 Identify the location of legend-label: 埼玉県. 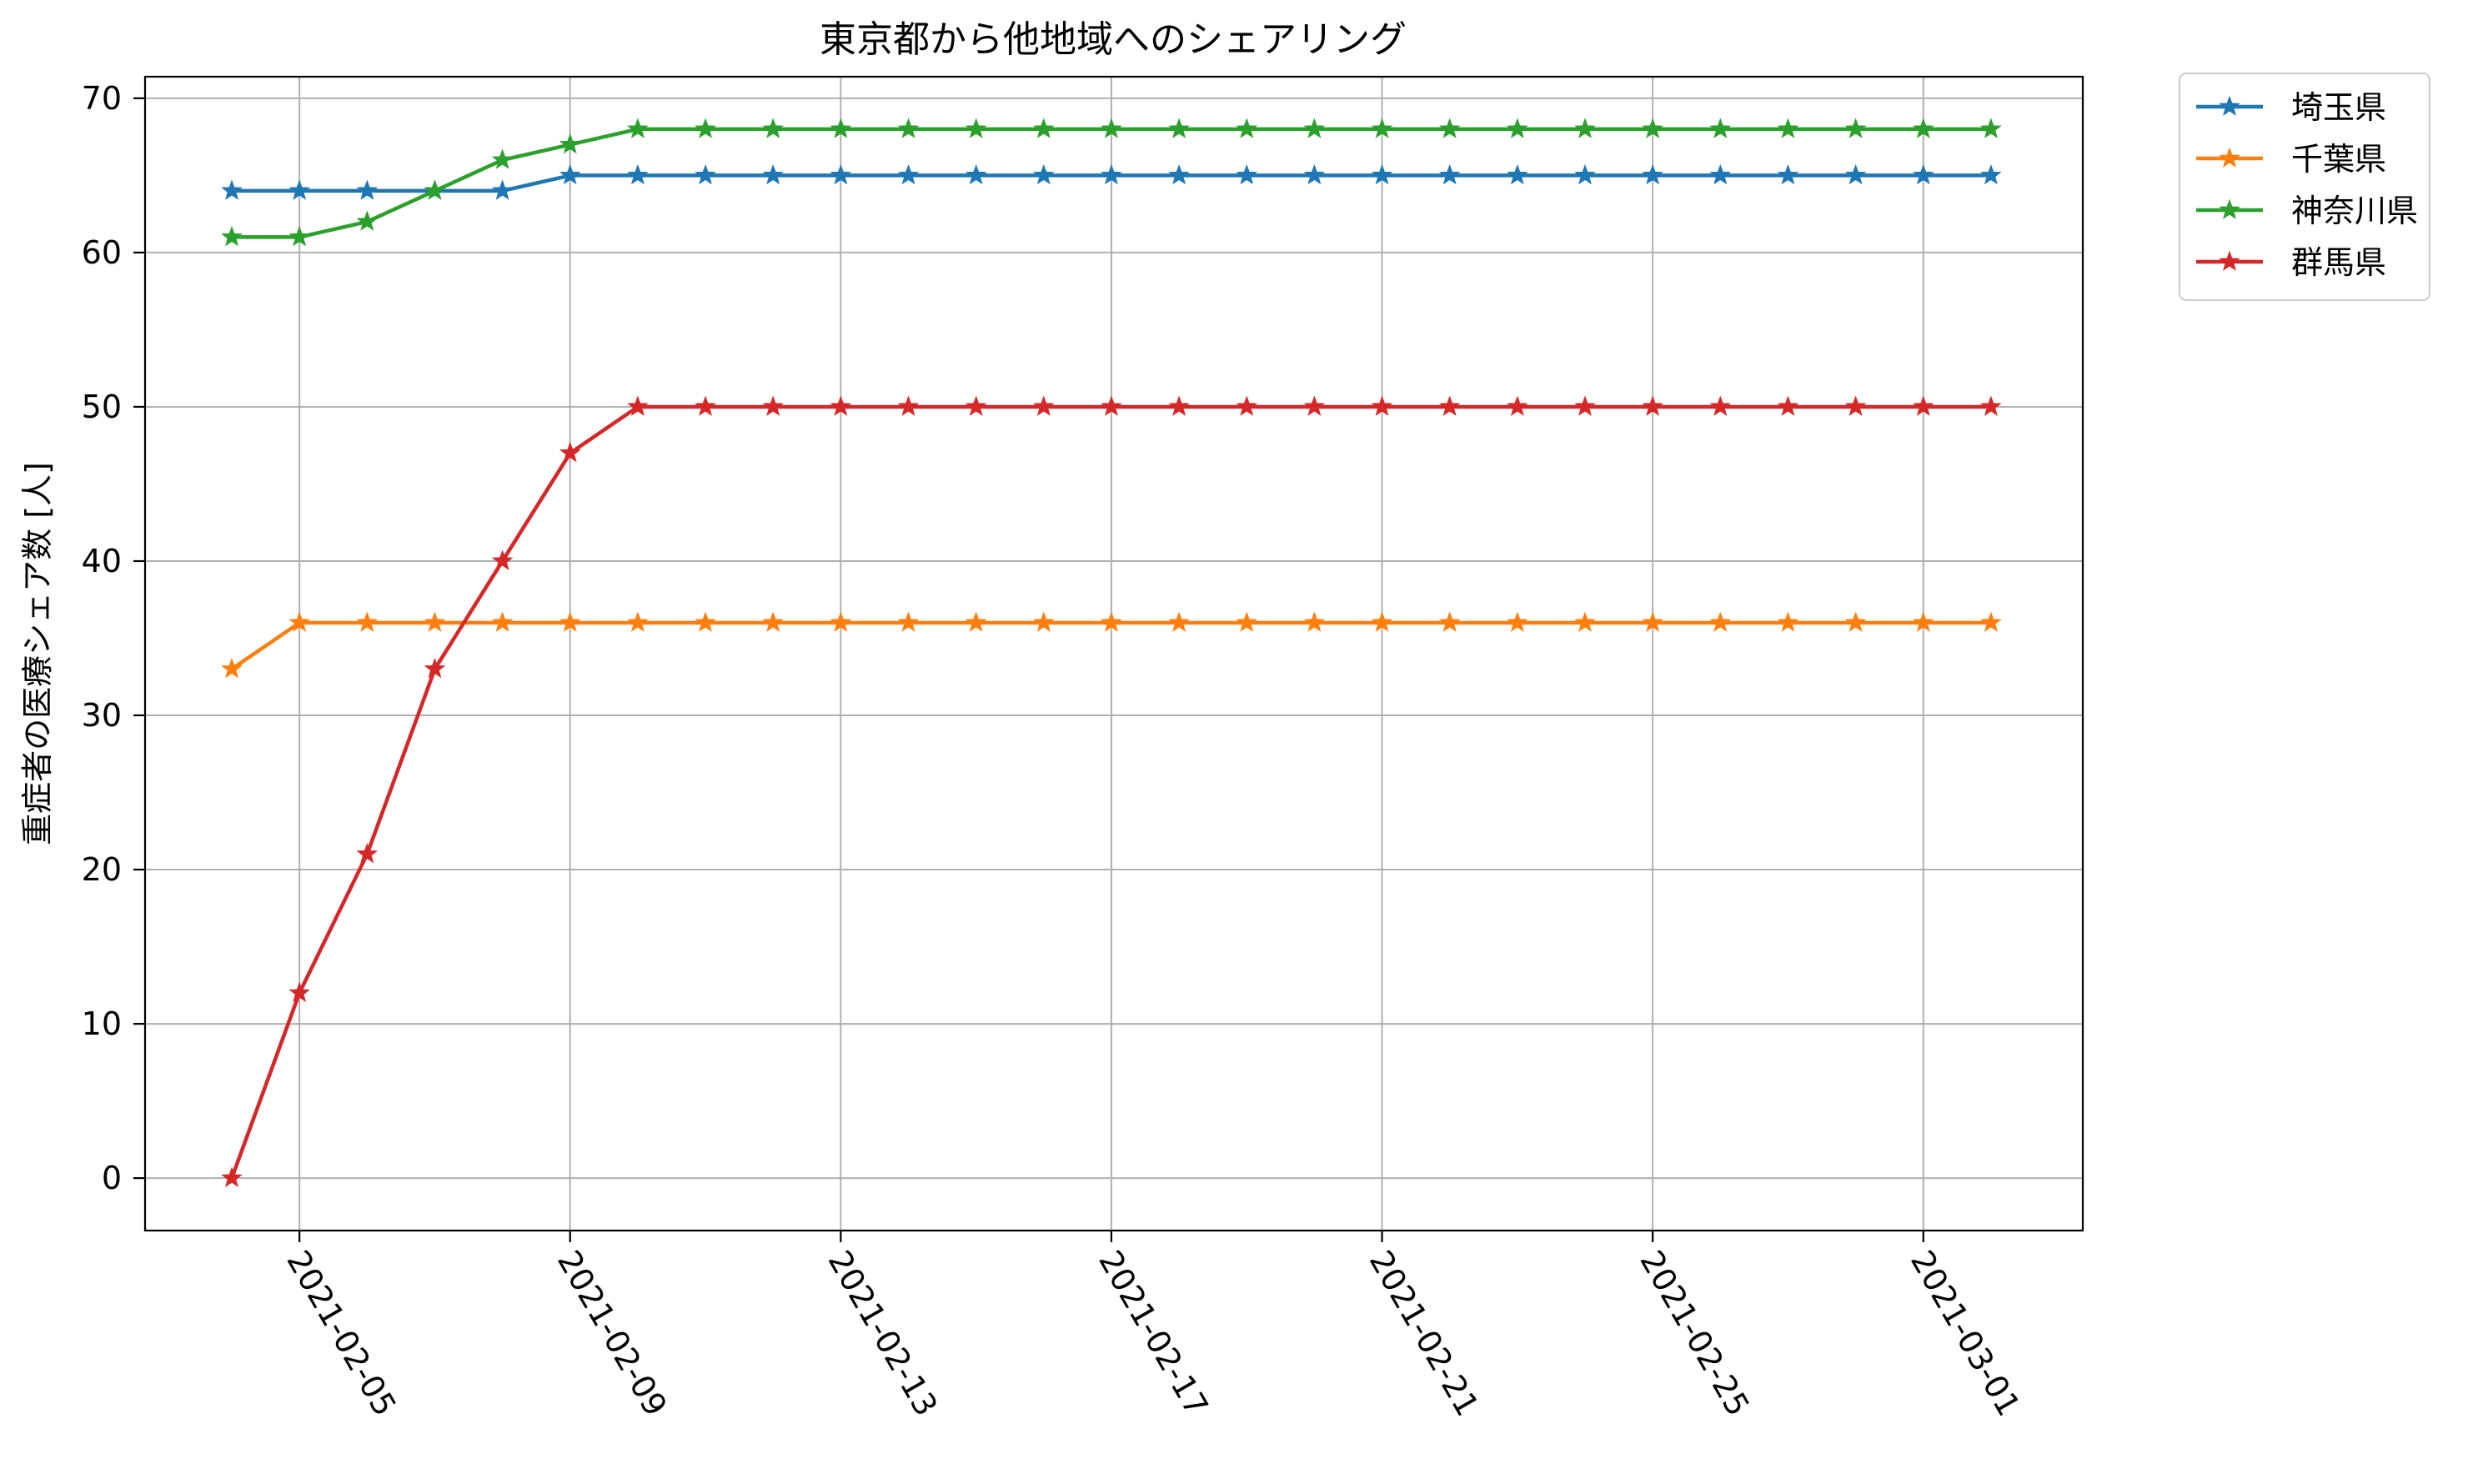
(2338, 107).